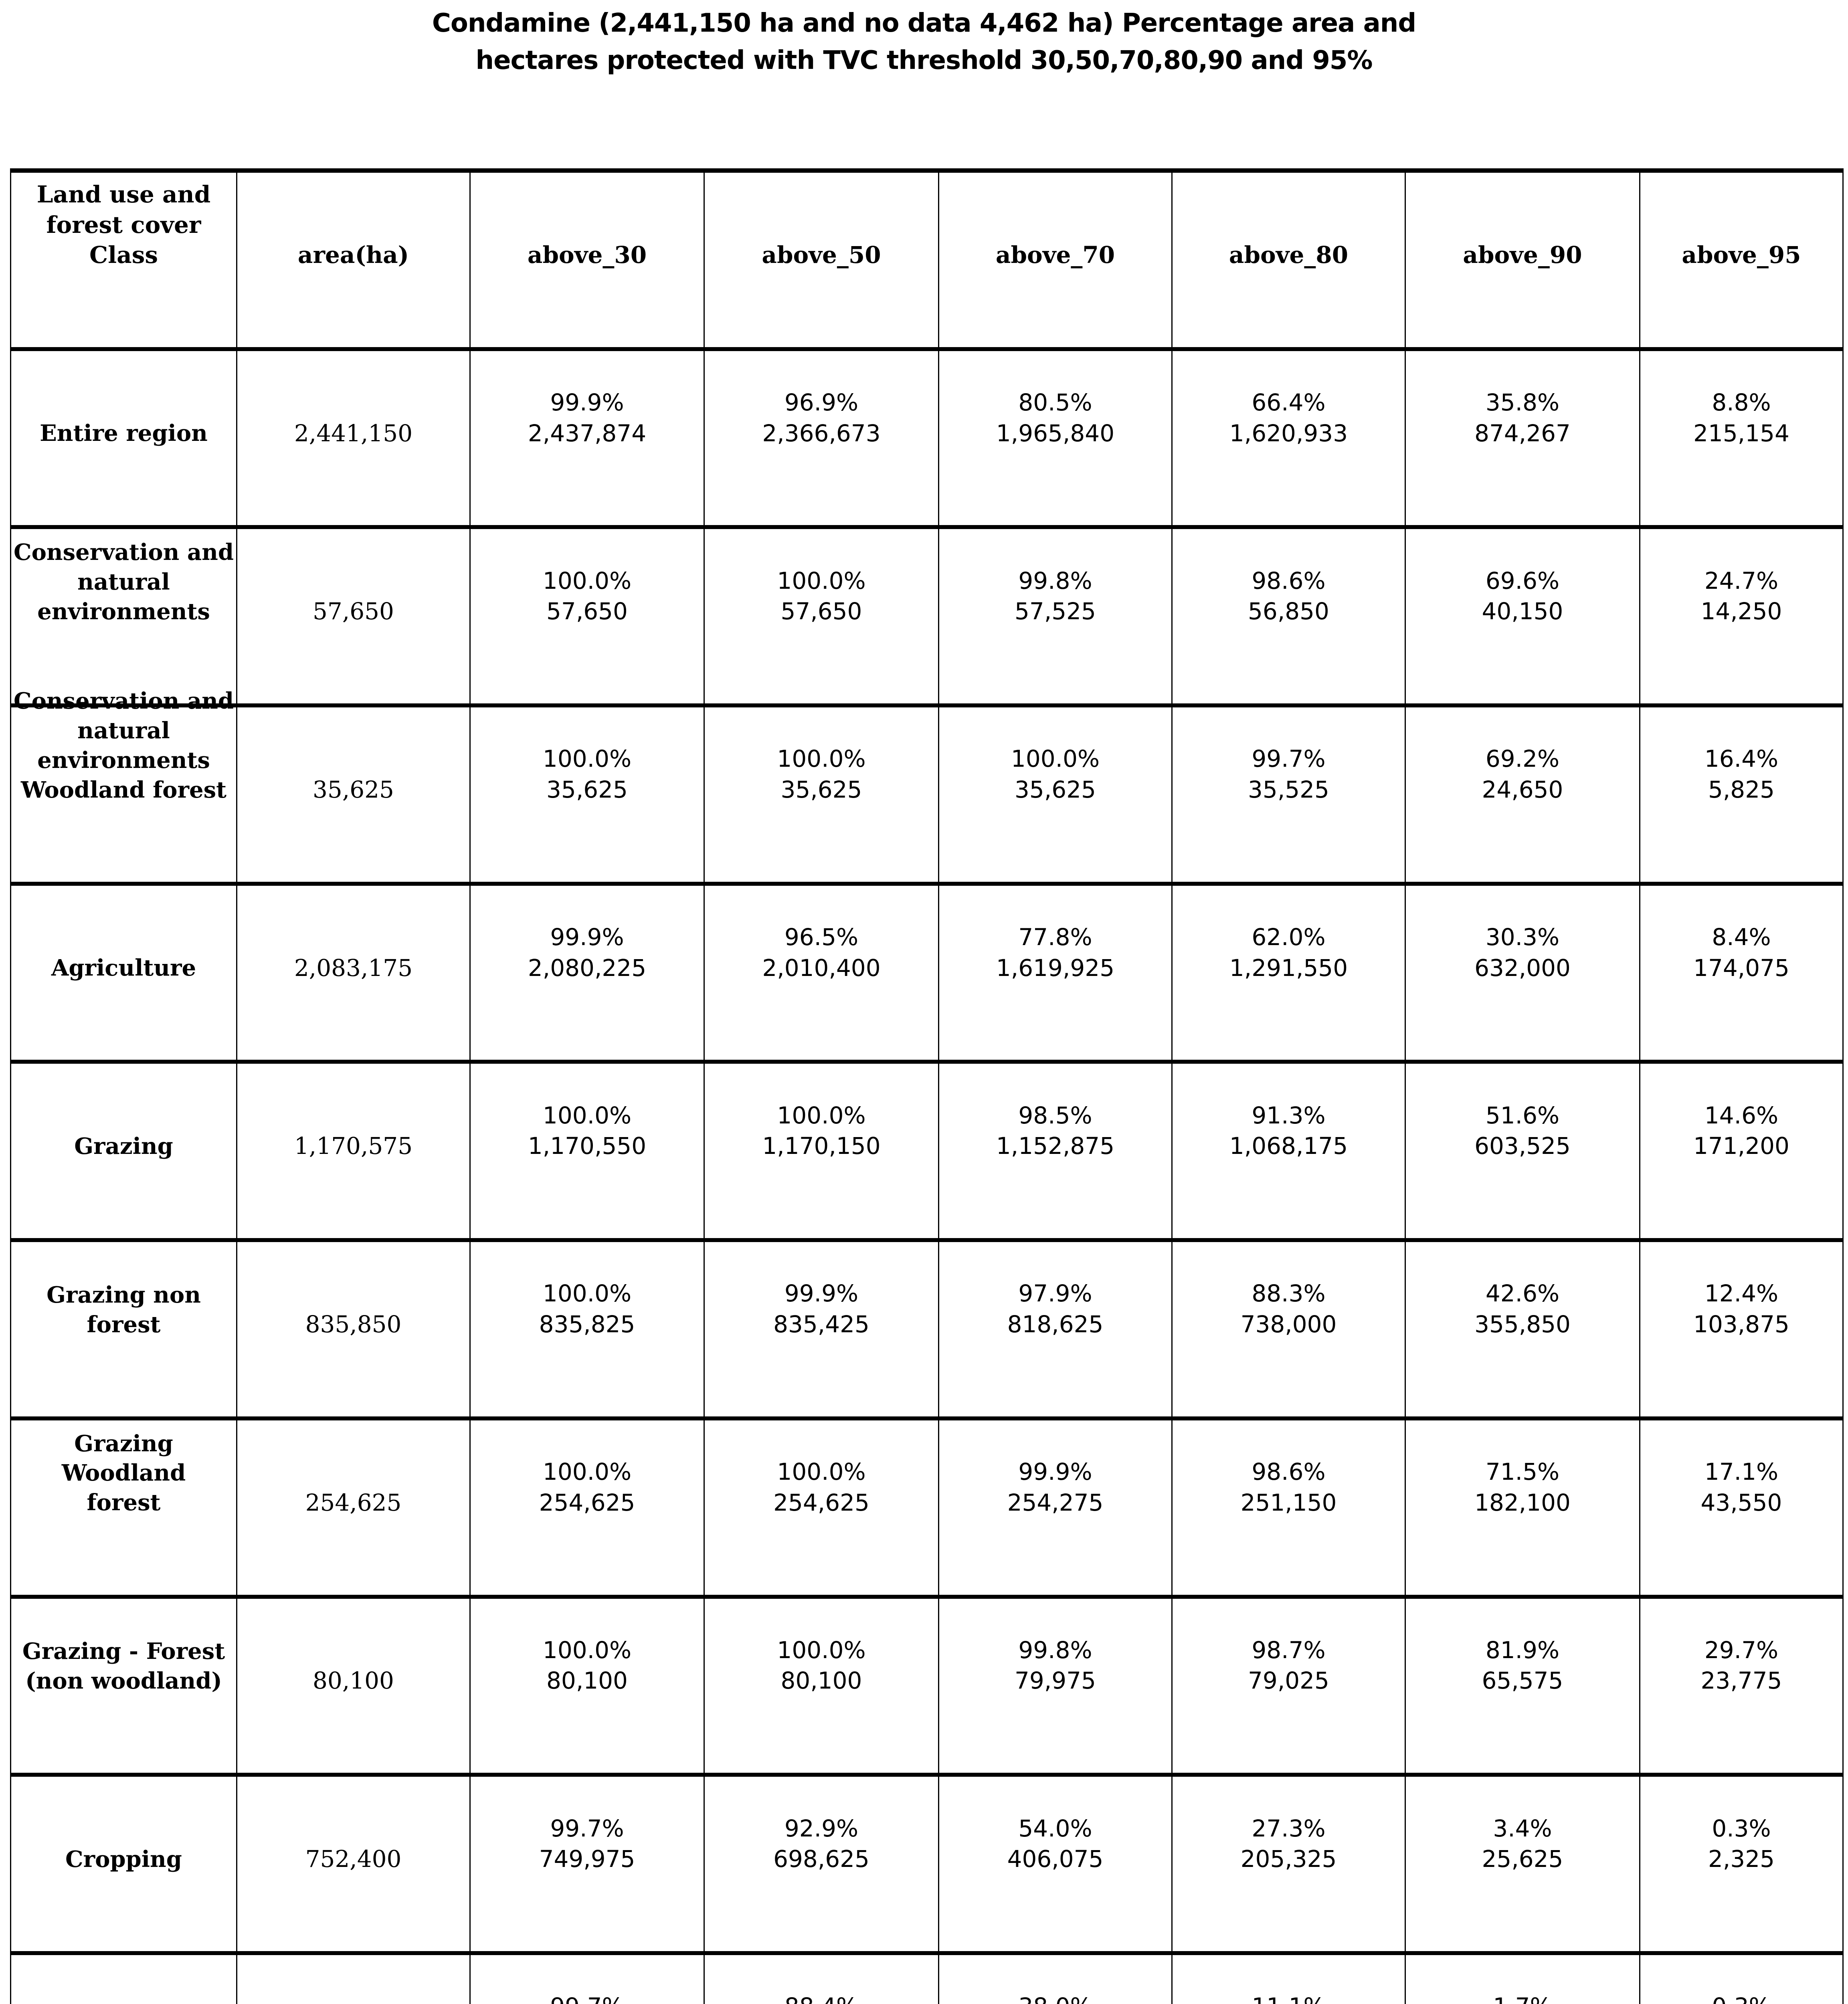 The image size is (1848, 2004). Describe the element at coordinates (821, 597) in the screenshot. I see `data-cell-text: 100.0% 57,650` at that location.